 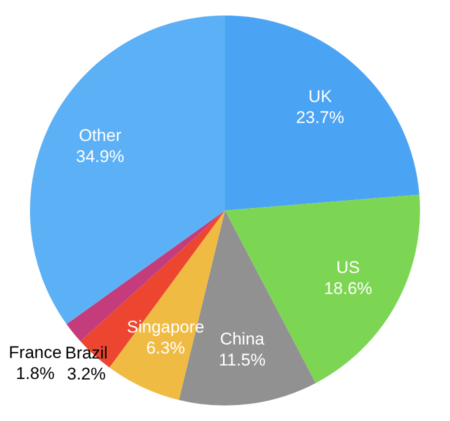 What do you see at coordinates (35, 374) in the screenshot?
I see `data-label: 1.8%` at bounding box center [35, 374].